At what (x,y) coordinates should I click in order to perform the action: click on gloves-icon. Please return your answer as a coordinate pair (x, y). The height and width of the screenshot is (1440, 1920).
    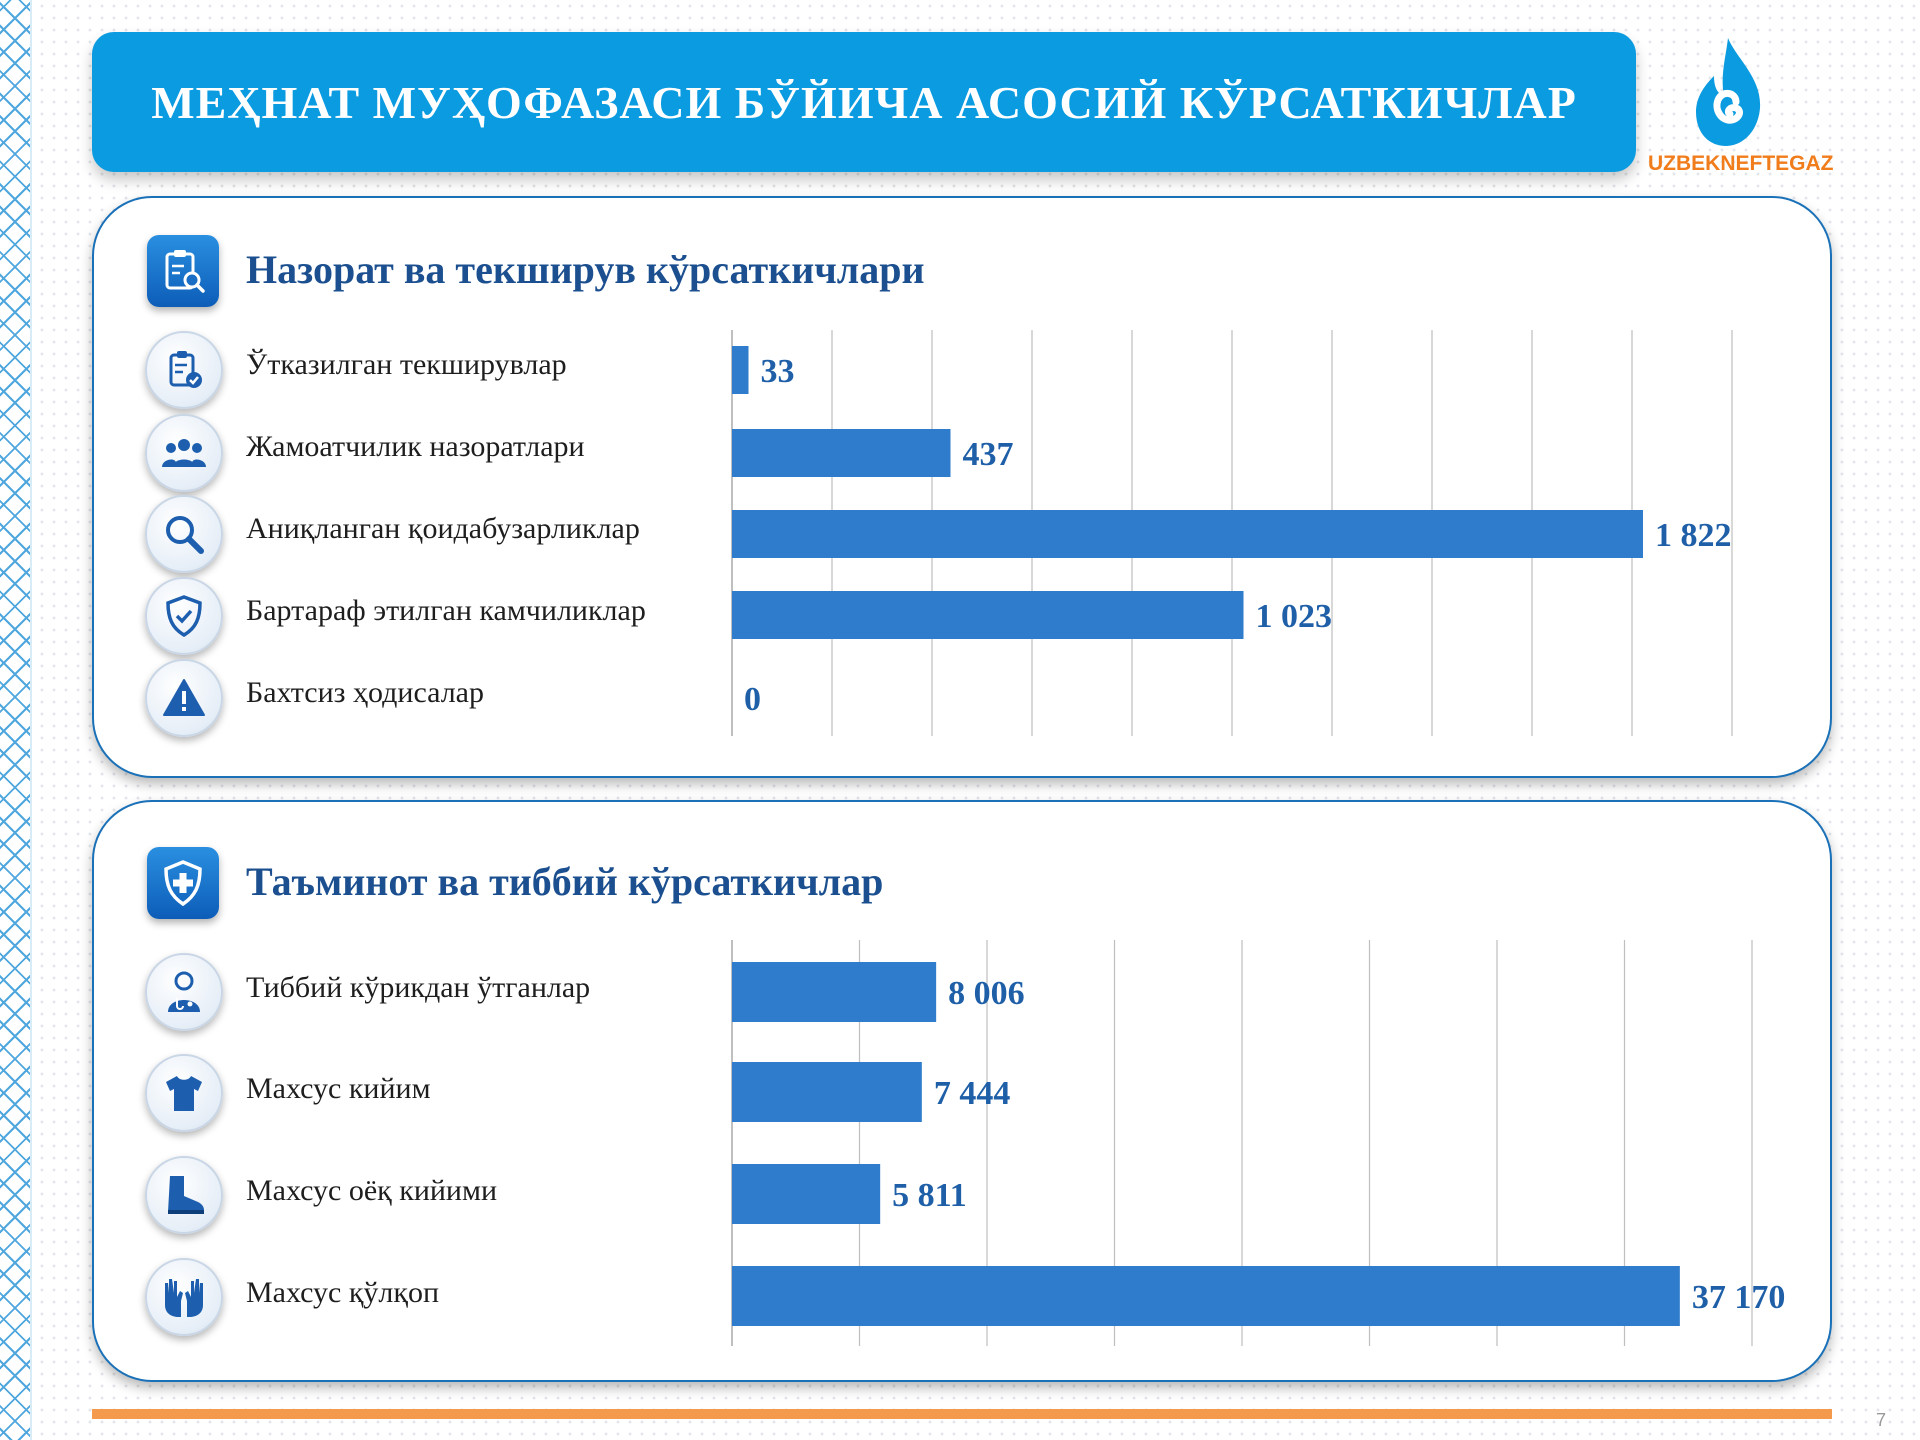
    Looking at the image, I should click on (184, 1297).